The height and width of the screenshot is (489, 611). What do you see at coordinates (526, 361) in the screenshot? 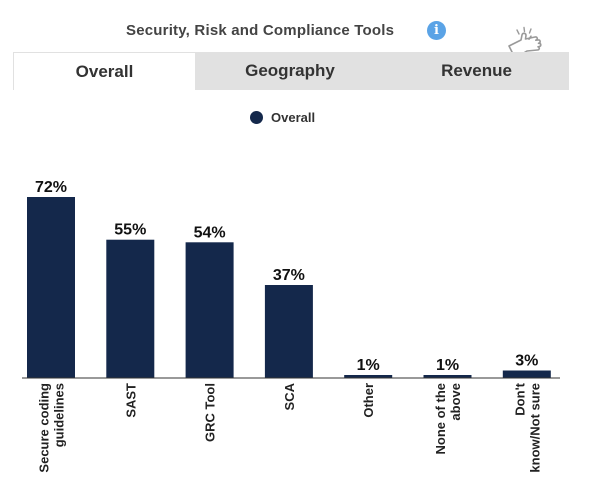
I see `bar-value-label: 3%` at bounding box center [526, 361].